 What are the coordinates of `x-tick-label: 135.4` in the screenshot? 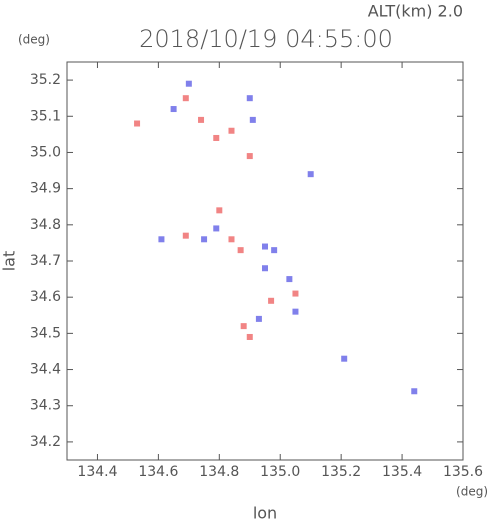 It's located at (402, 472).